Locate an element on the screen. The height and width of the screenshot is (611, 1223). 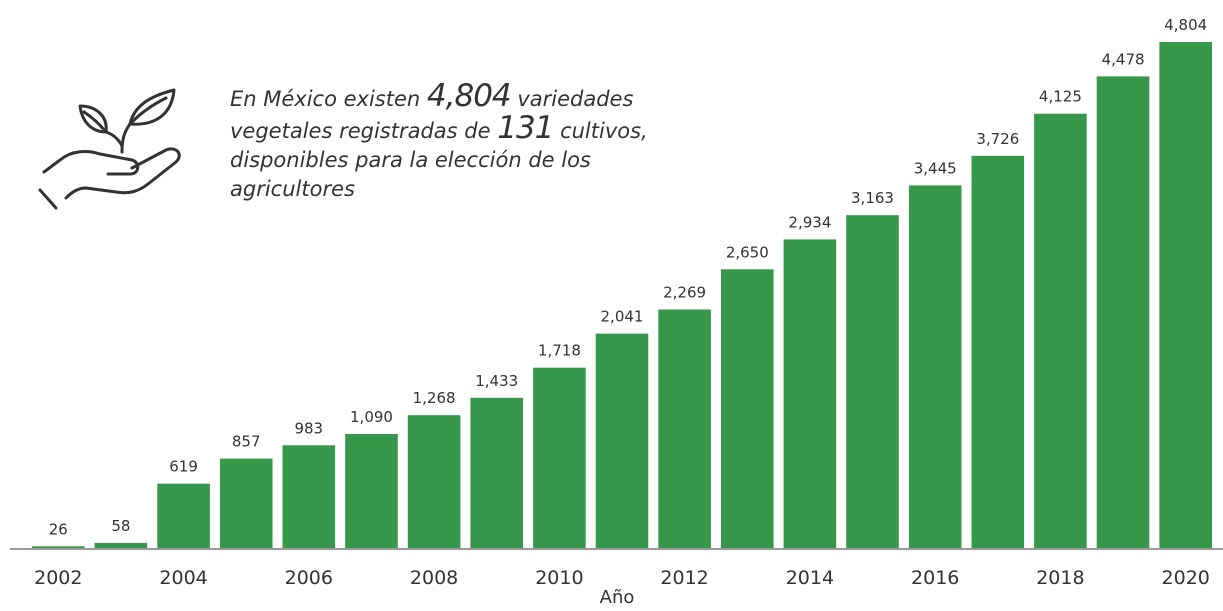
bar-2009 is located at coordinates (496, 473).